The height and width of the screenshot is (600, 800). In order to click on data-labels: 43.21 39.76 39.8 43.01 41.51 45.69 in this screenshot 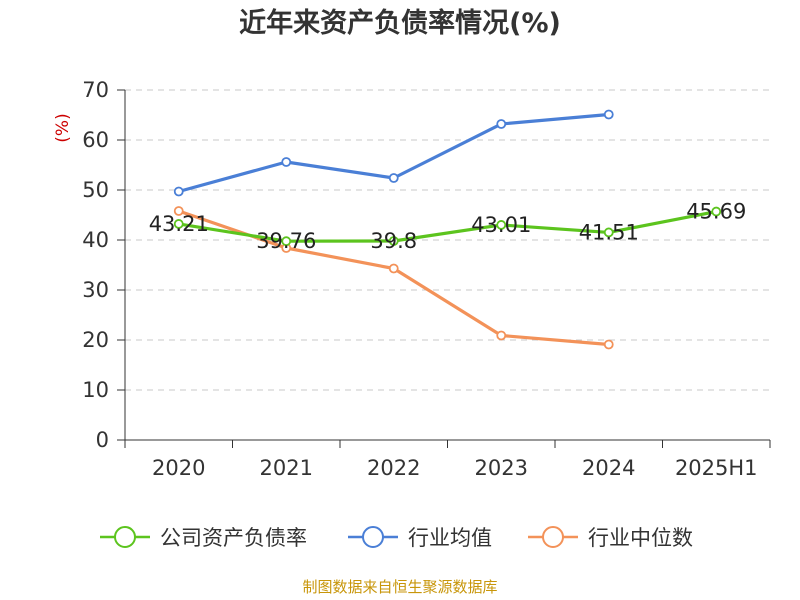, I will do `click(448, 227)`.